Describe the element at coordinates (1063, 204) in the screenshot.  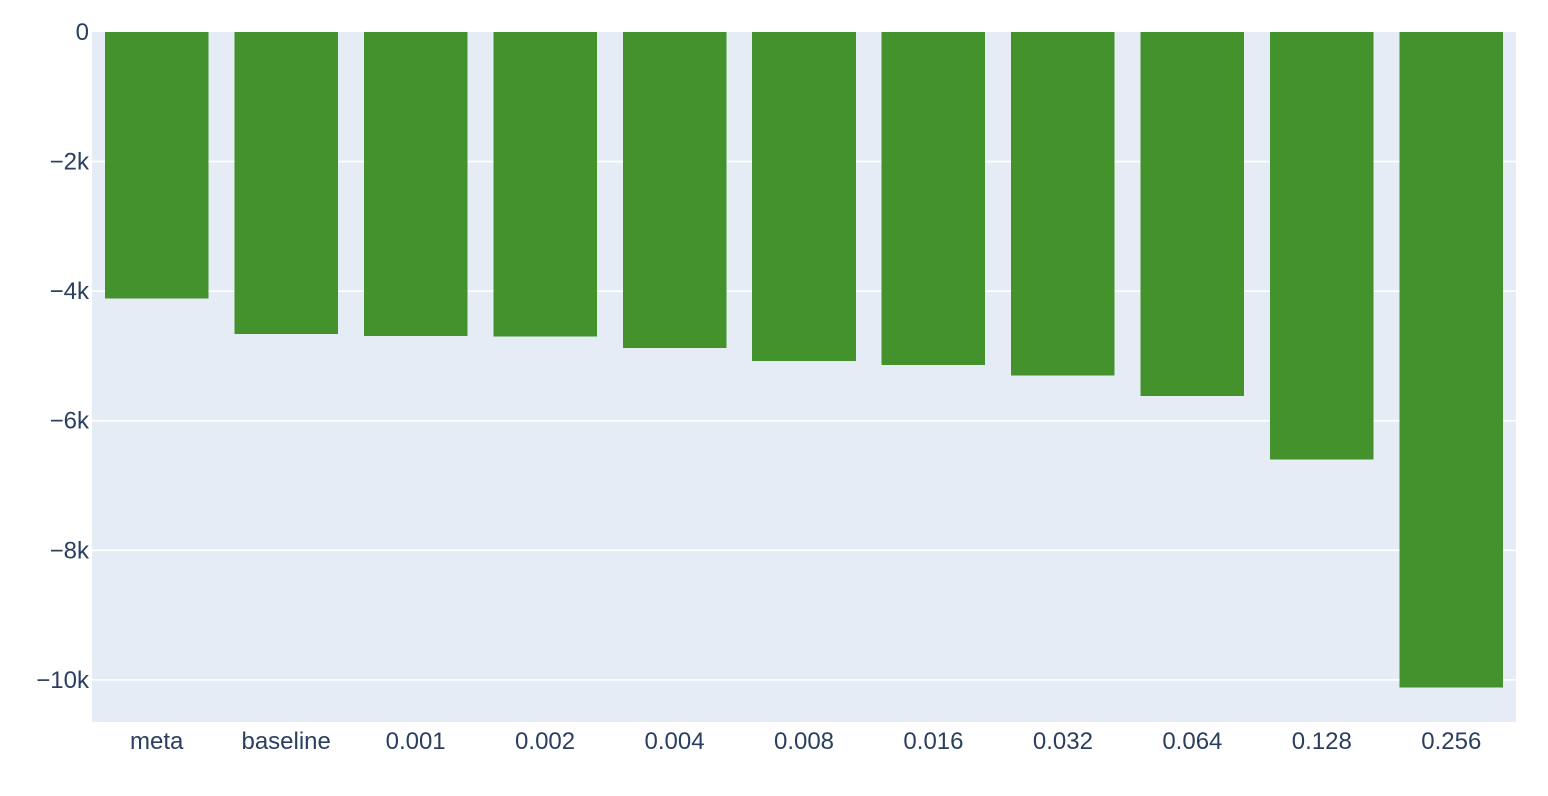
I see `bar-0.032` at that location.